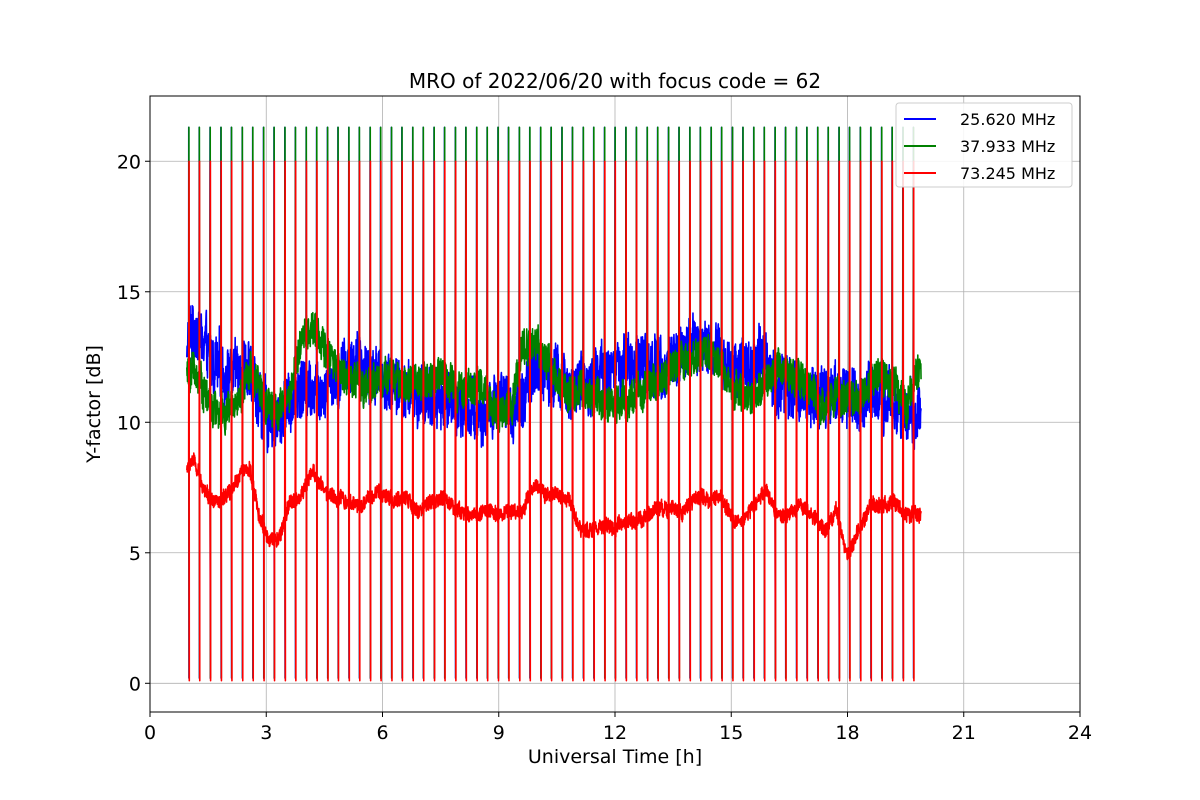 The width and height of the screenshot is (1200, 800). Describe the element at coordinates (150, 733) in the screenshot. I see `x-tick-label: 0` at that location.